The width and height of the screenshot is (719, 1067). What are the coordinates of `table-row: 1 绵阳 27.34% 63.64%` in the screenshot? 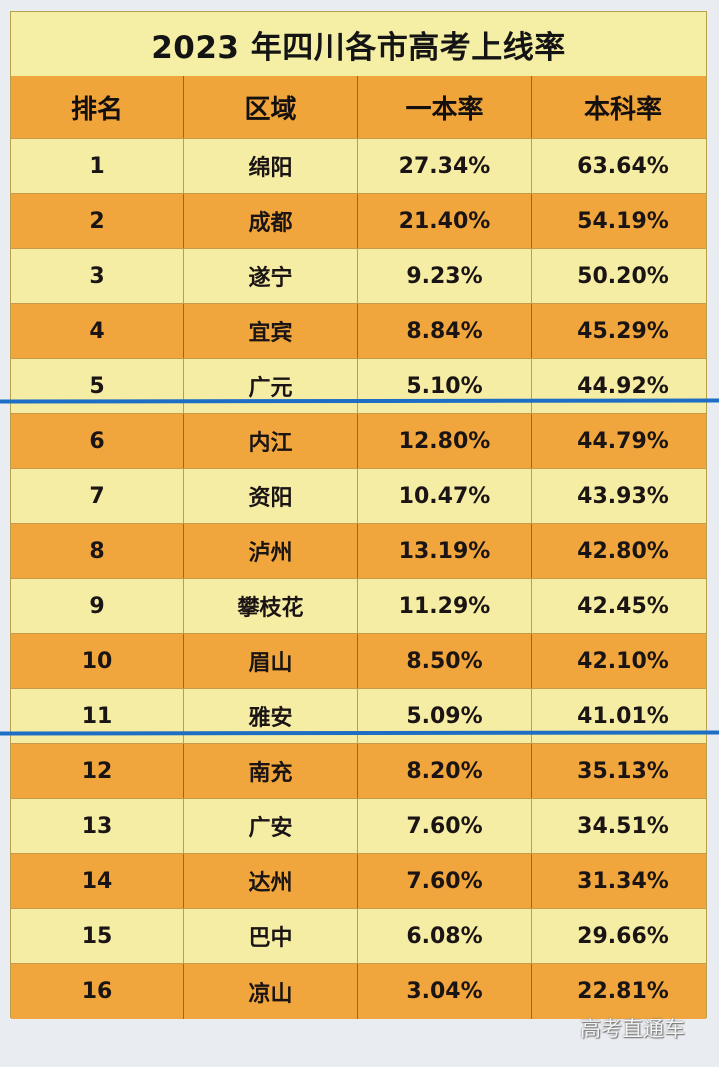 It's located at (358, 166).